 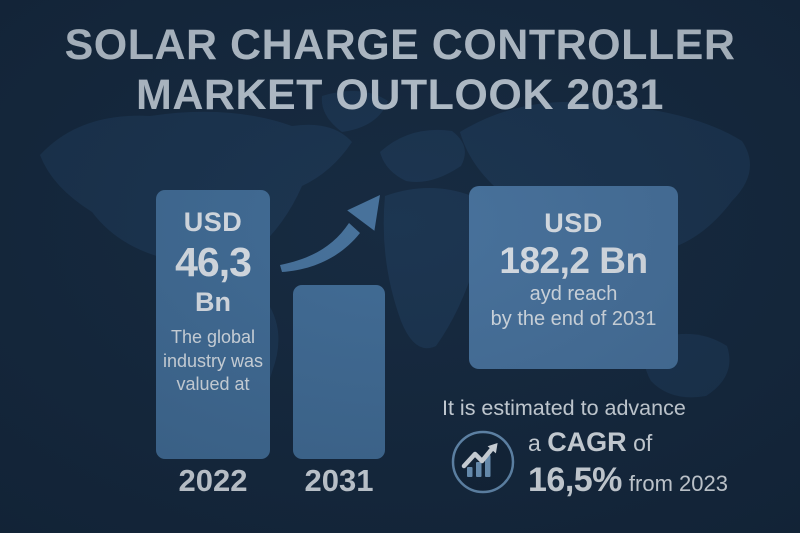 What do you see at coordinates (573, 319) in the screenshot?
I see `projection-line-2: by the end of 2031` at bounding box center [573, 319].